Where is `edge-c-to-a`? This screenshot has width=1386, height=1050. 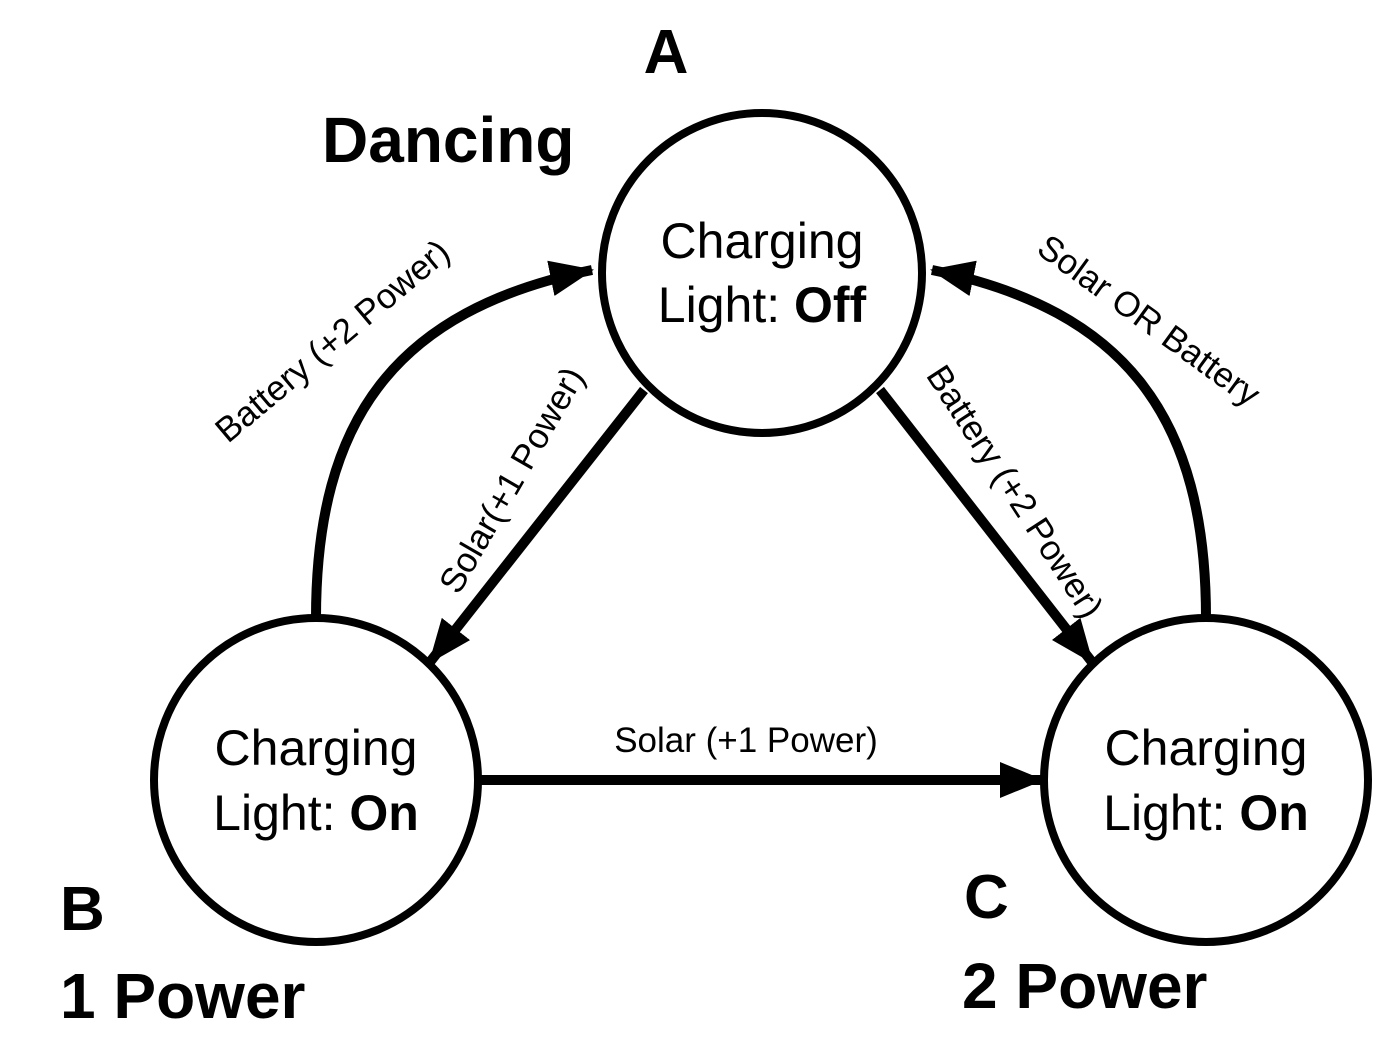 edge-c-to-a is located at coordinates (1070, 439).